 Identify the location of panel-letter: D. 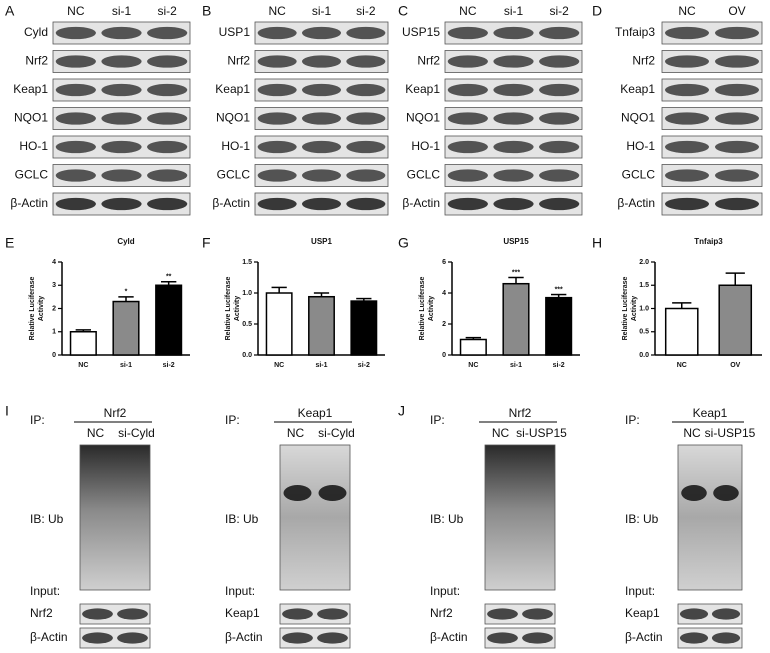
(597, 11).